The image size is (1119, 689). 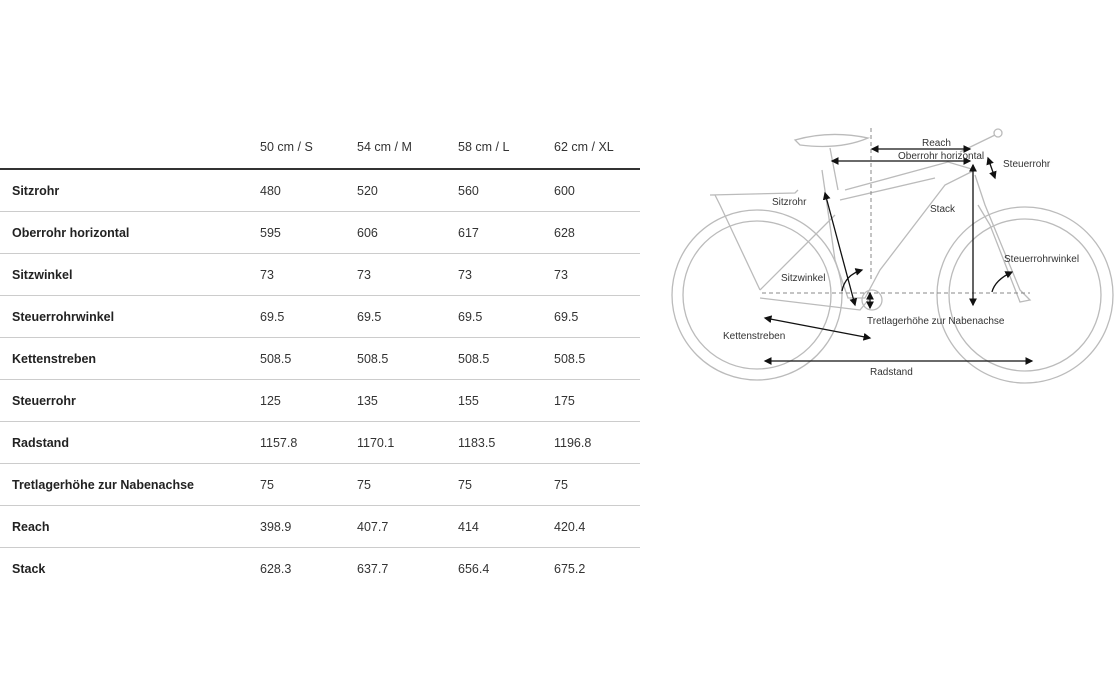 I want to click on column-header: 58 cm / L, so click(x=505, y=148).